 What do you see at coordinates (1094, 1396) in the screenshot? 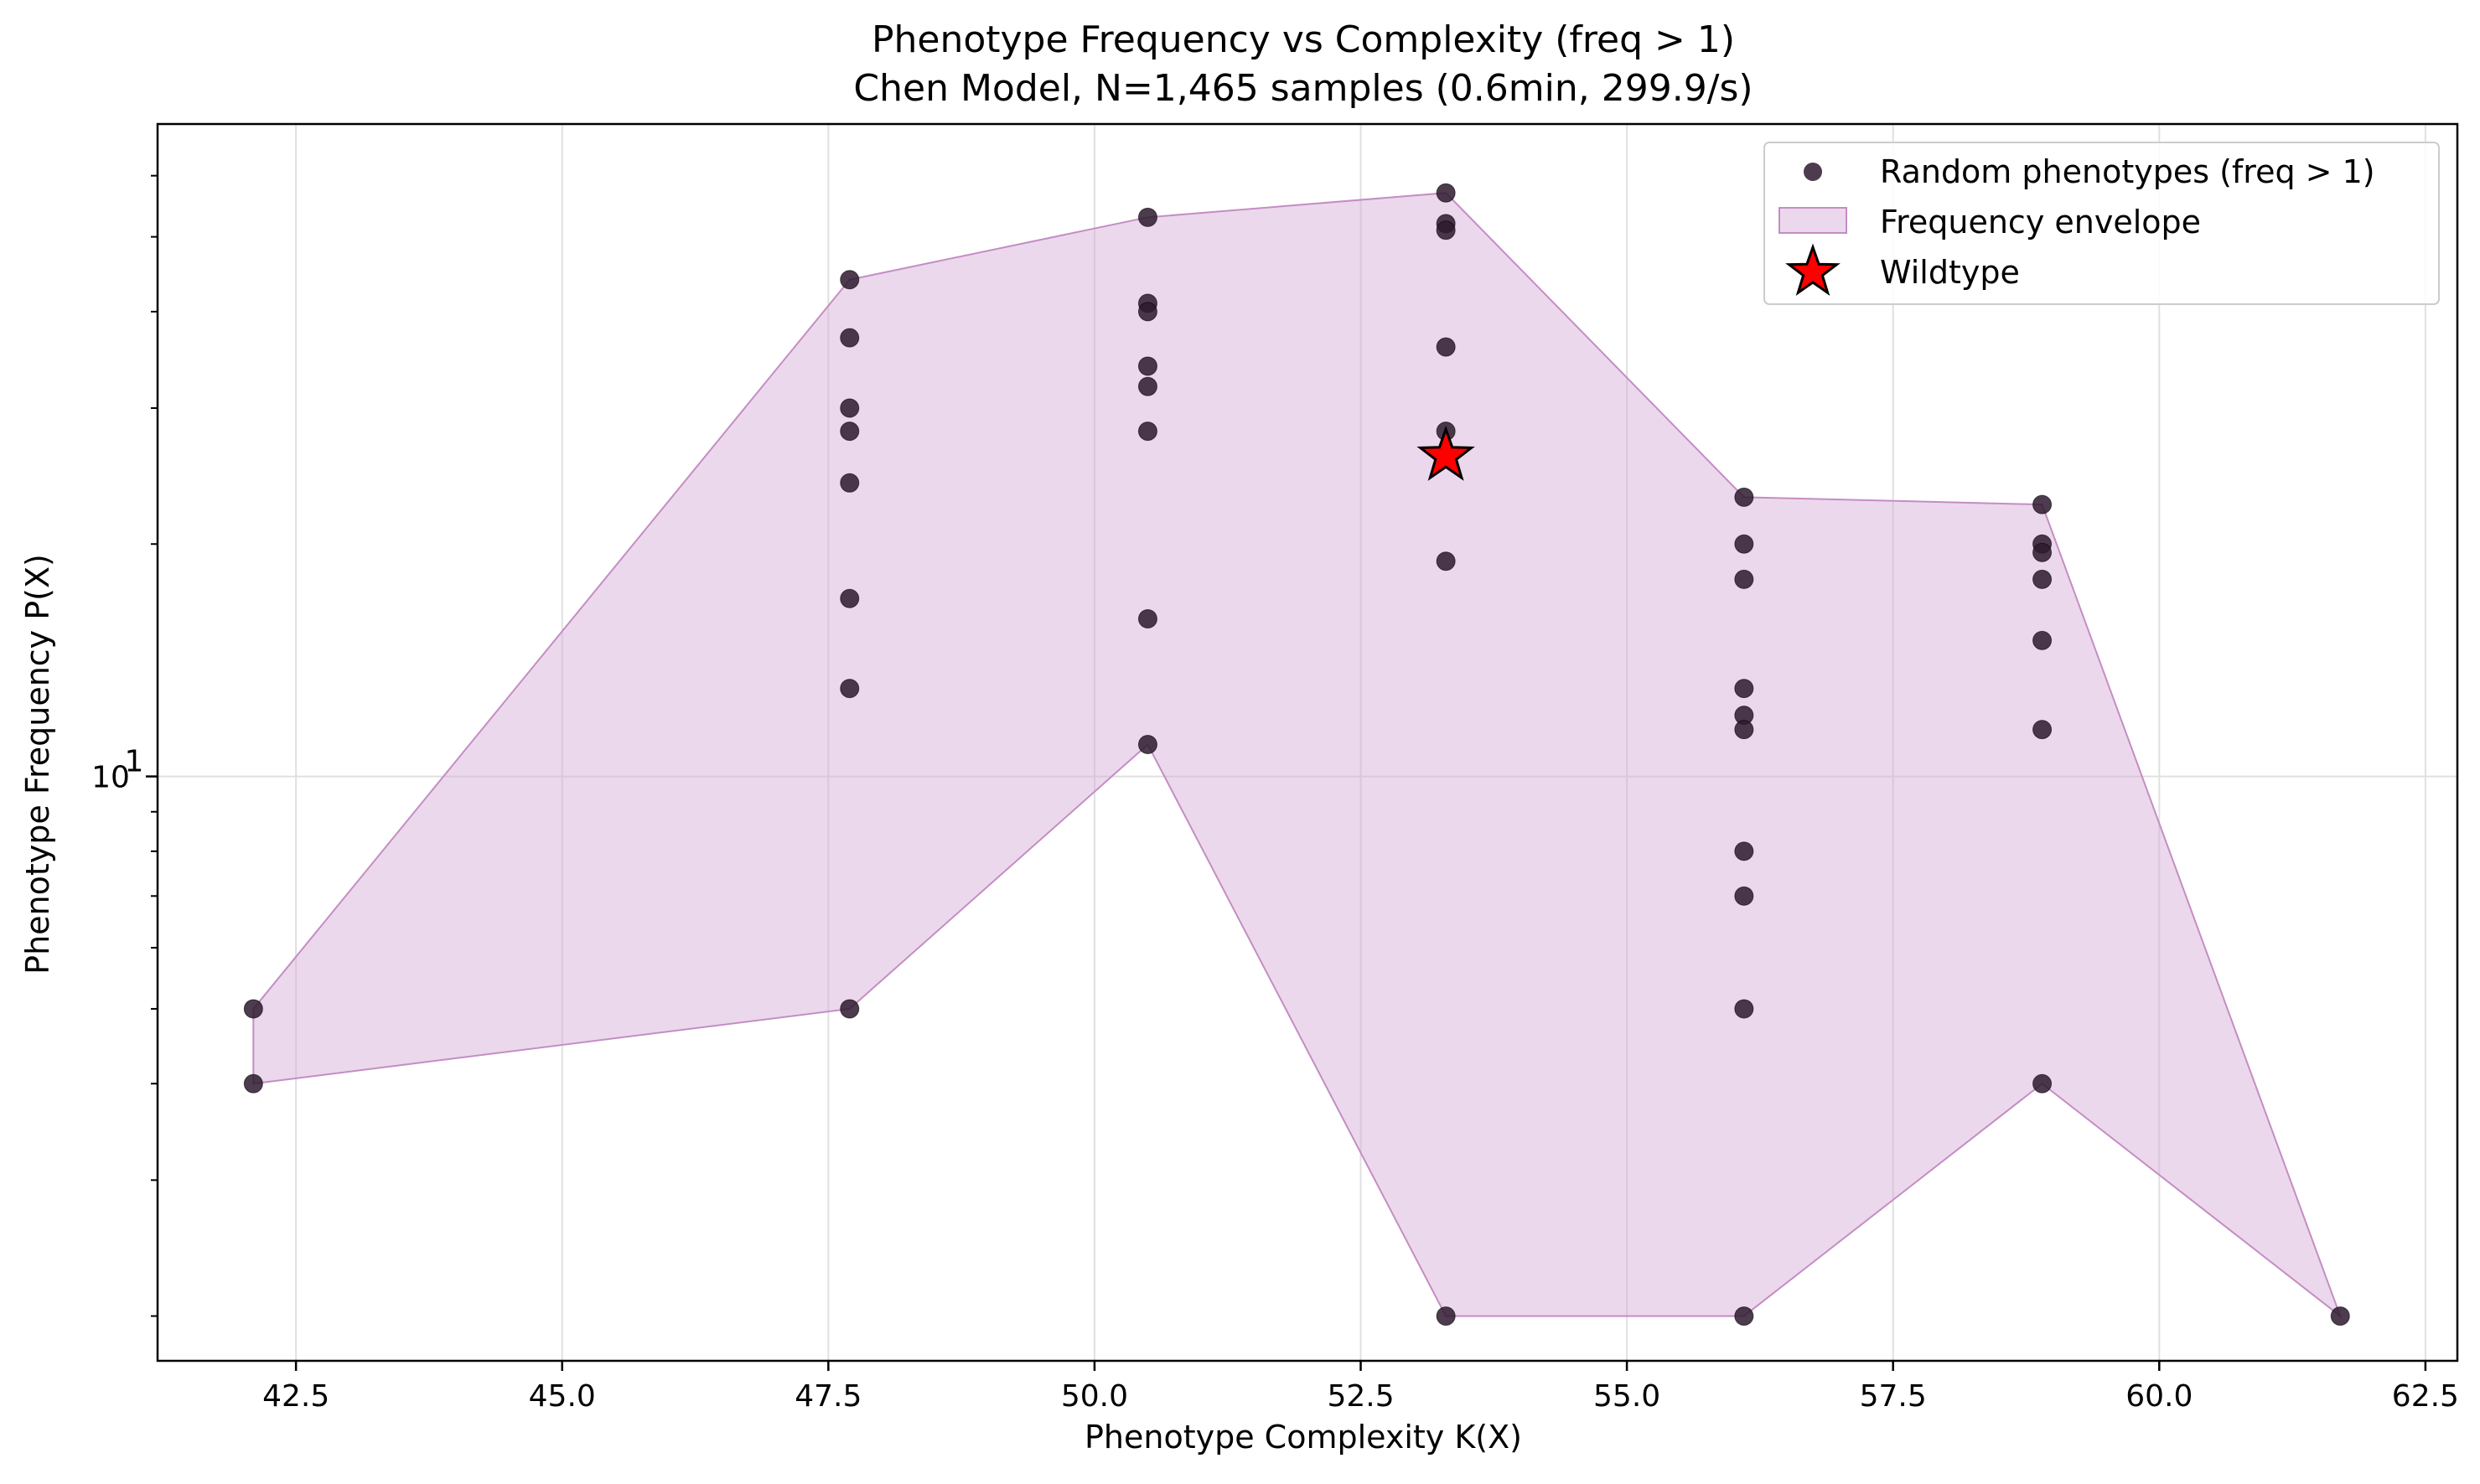
I see `x-tick-label: 50.0` at bounding box center [1094, 1396].